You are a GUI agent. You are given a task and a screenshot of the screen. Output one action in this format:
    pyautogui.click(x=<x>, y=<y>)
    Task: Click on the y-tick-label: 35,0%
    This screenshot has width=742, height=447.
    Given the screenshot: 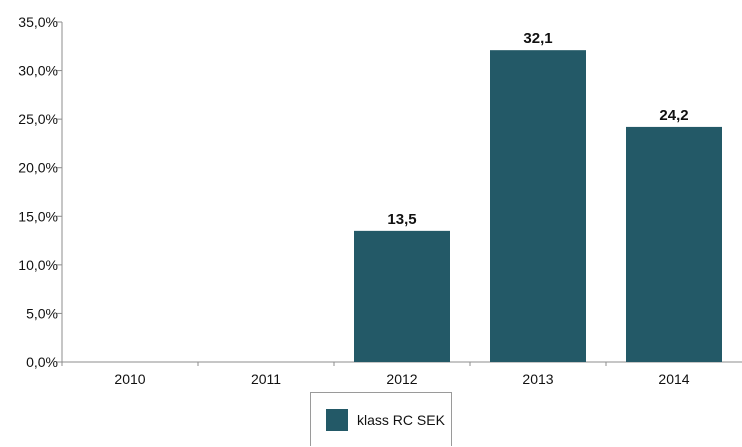 What is the action you would take?
    pyautogui.click(x=38, y=22)
    